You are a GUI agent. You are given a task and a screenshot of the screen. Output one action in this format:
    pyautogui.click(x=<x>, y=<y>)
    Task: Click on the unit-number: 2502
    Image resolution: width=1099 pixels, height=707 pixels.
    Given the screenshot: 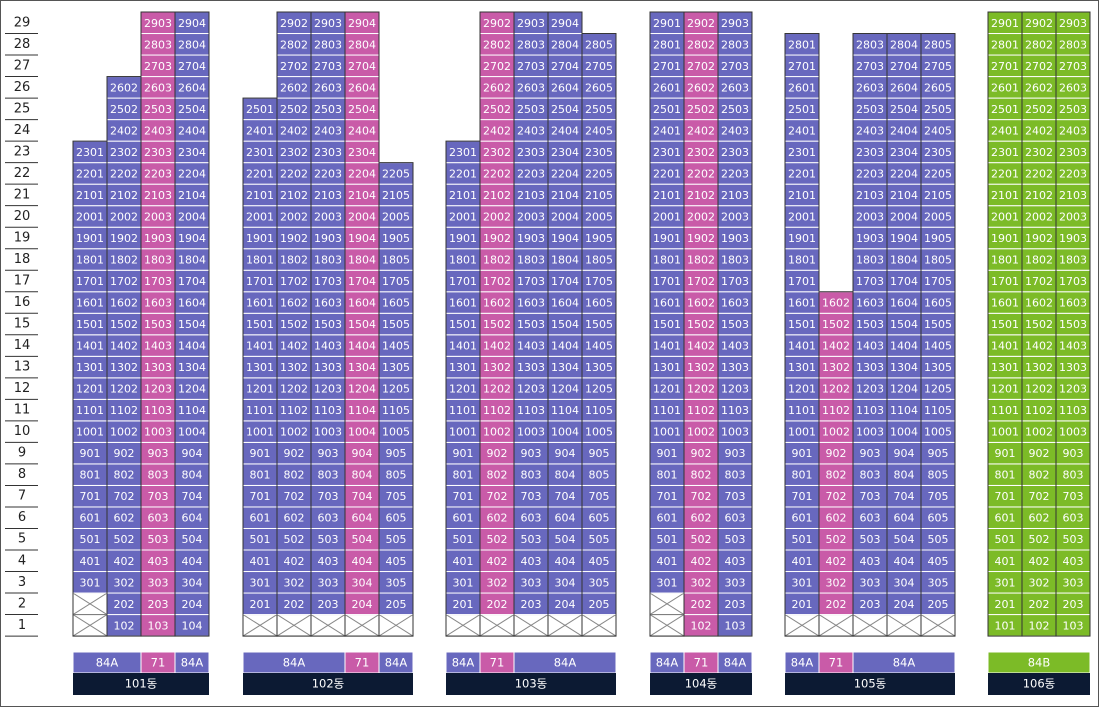 What is the action you would take?
    pyautogui.click(x=1039, y=109)
    